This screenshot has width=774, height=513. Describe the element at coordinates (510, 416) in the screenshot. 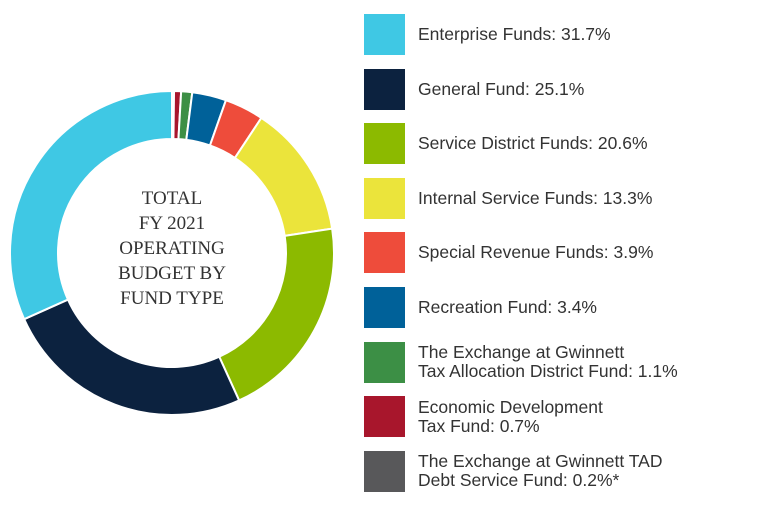

I see `legend-label: Economic Development Tax Fund: 0.7%` at that location.